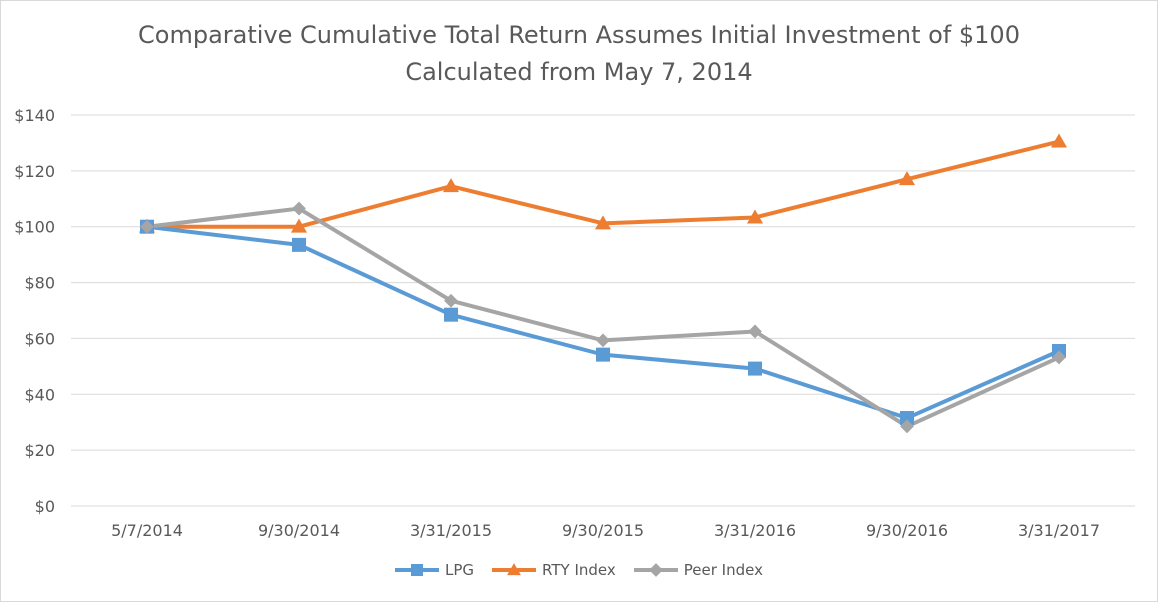  I want to click on legend-item: Peer Index, so click(698, 570).